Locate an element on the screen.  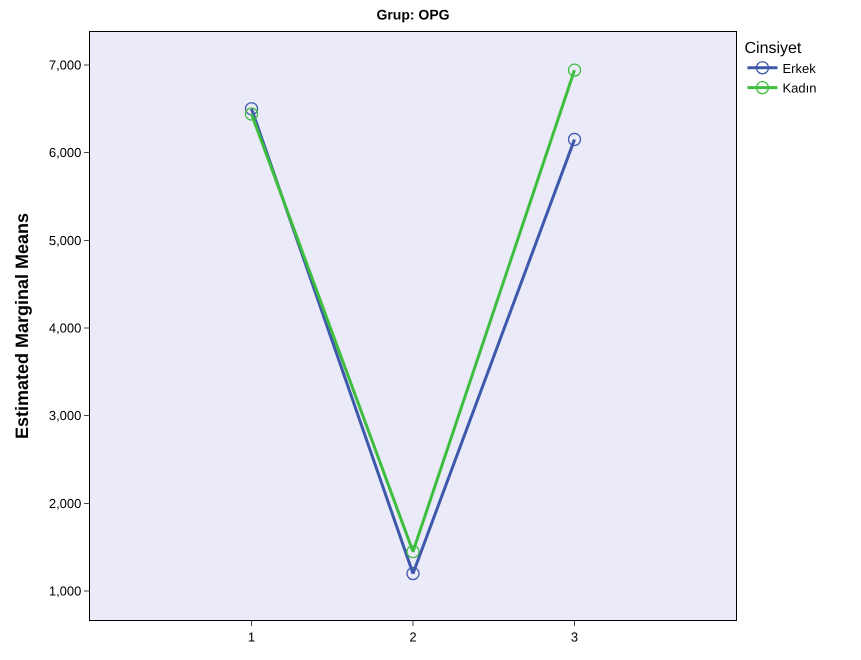
y-axis-title: Estimated Marginal Means is located at coordinates (22, 326).